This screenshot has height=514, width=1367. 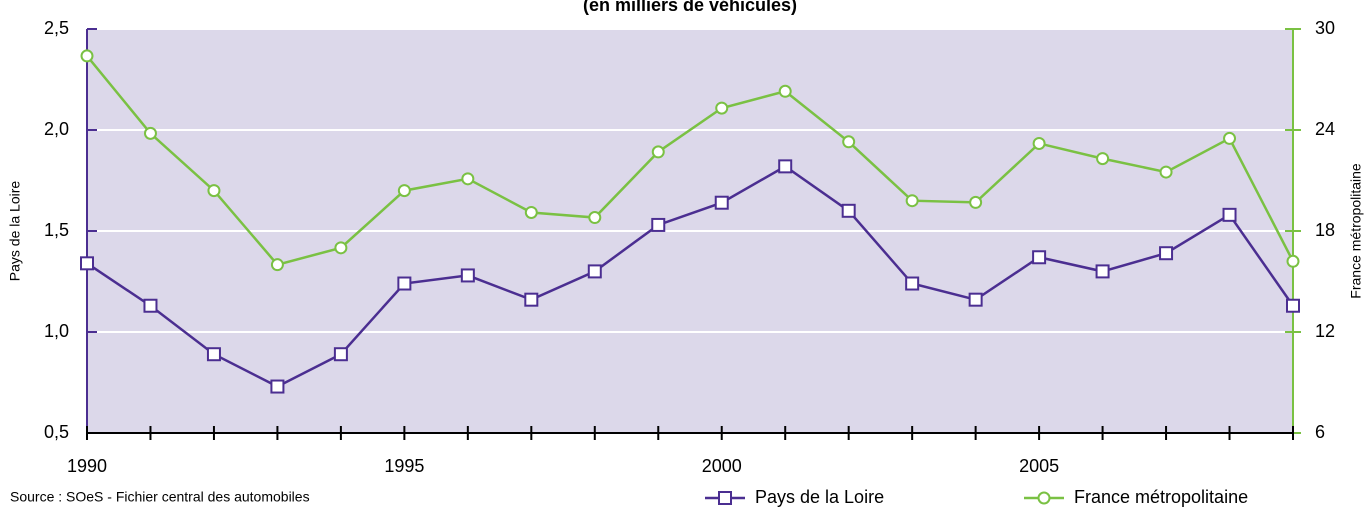 I want to click on y-tick-label: 2,5, so click(x=56, y=28).